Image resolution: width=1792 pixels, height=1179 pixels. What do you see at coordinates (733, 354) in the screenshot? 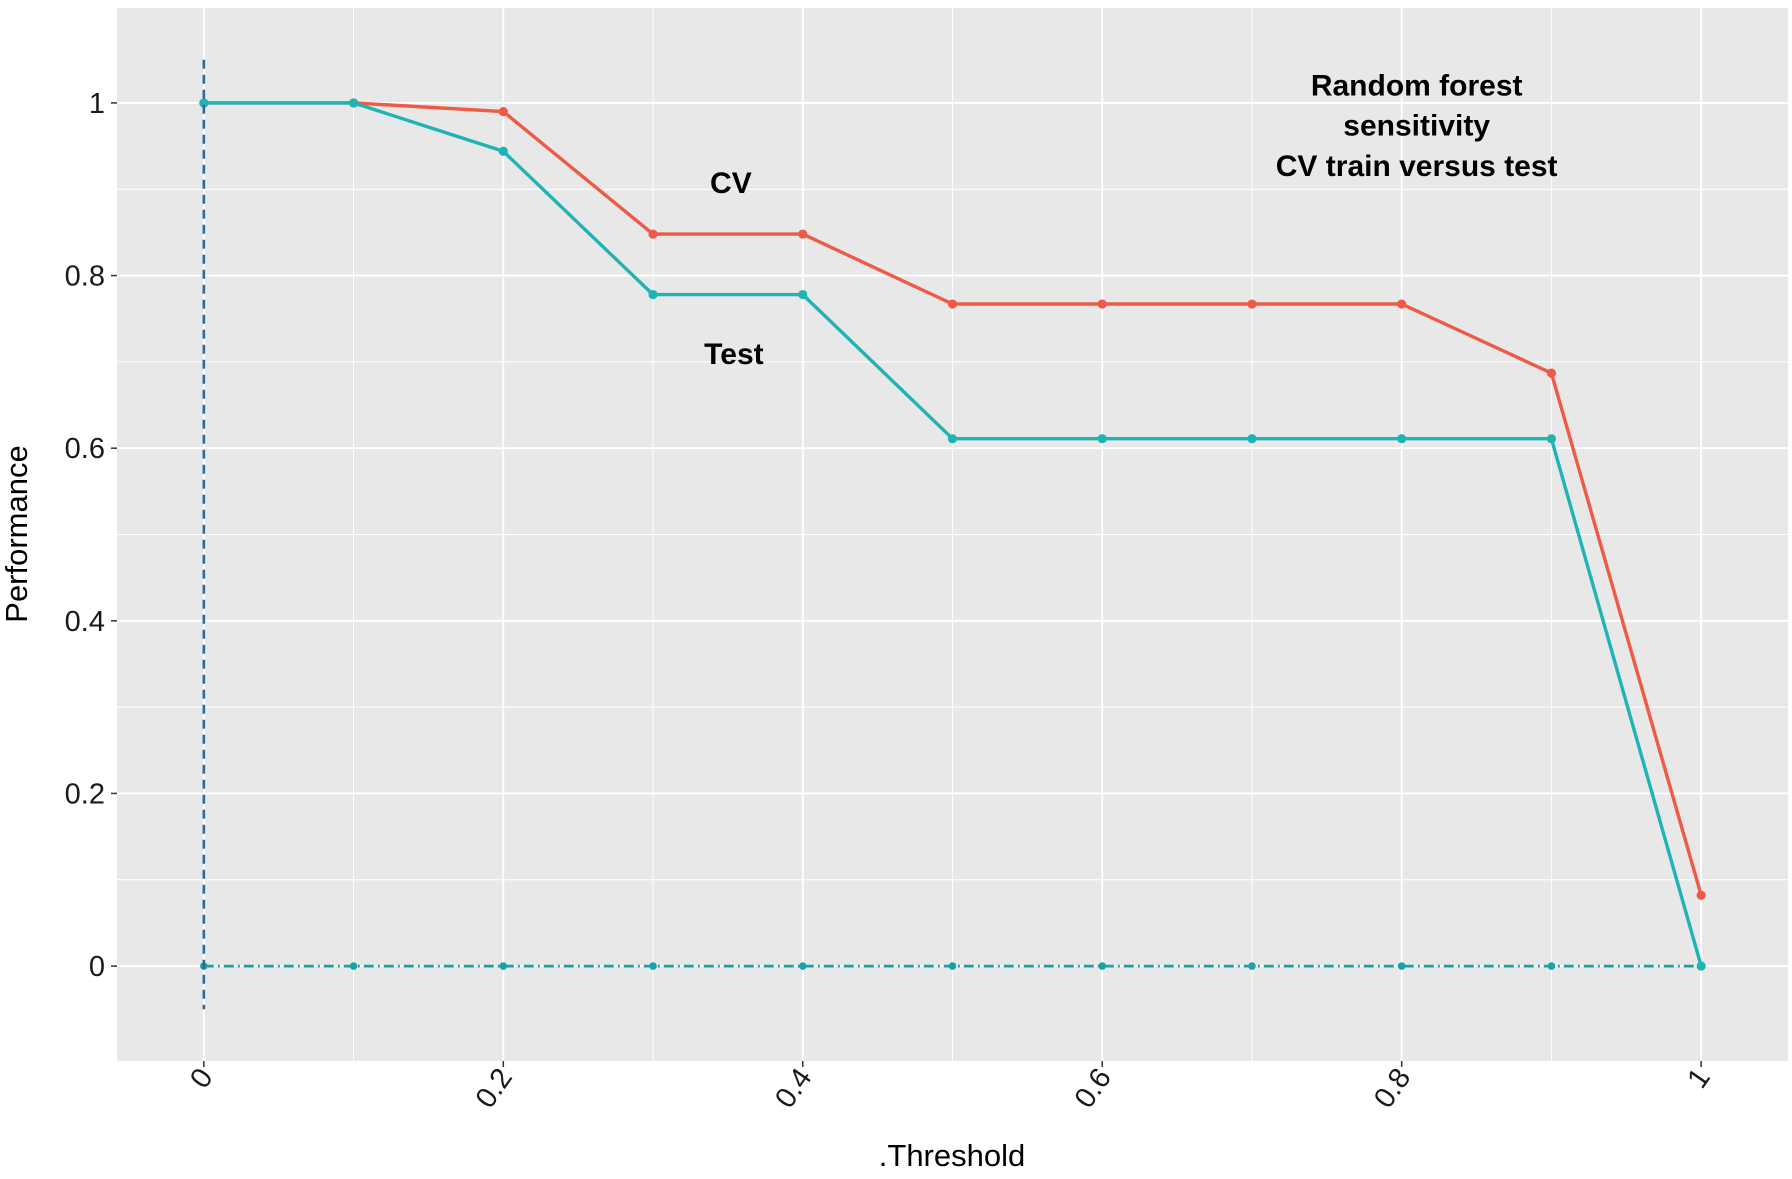
I see `annotation-test-label: Test` at bounding box center [733, 354].